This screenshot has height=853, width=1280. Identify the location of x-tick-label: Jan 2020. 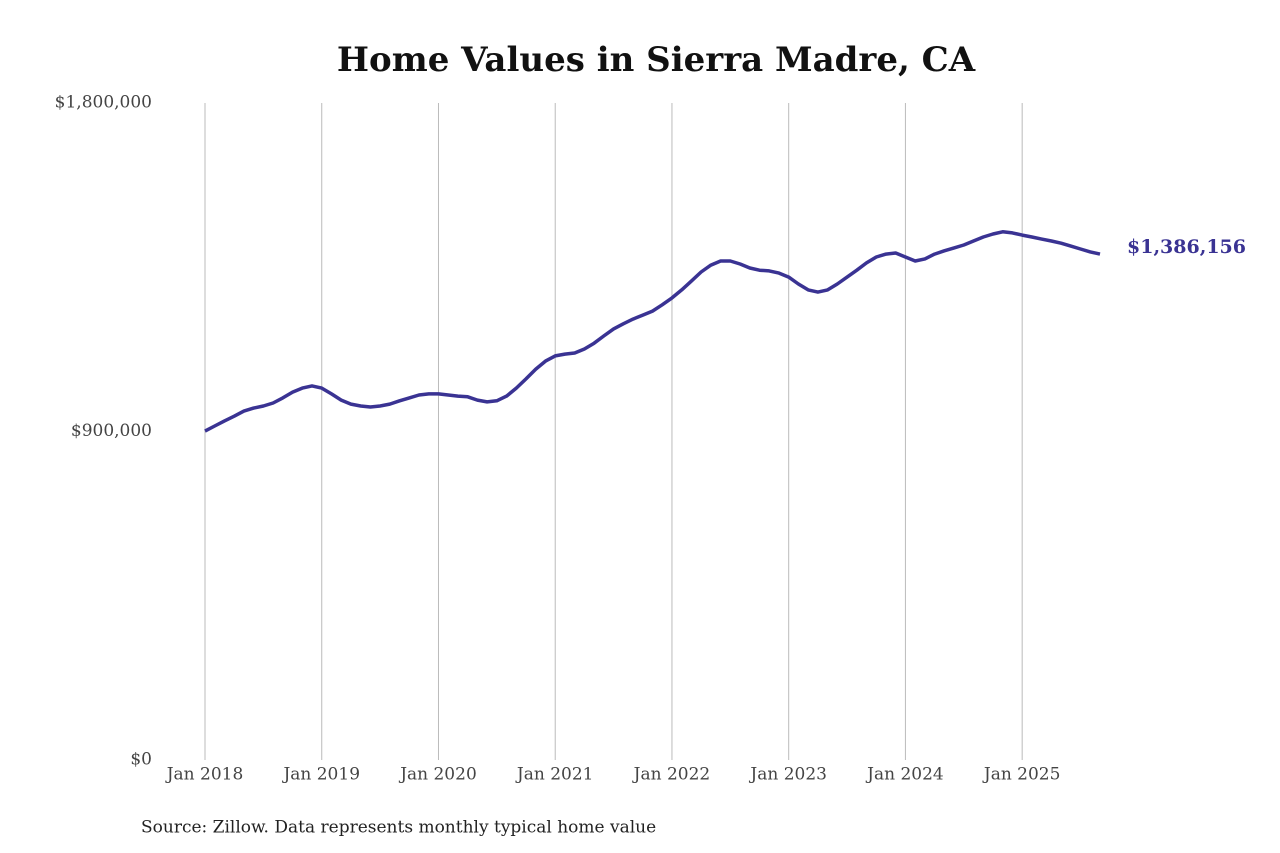
(437, 775).